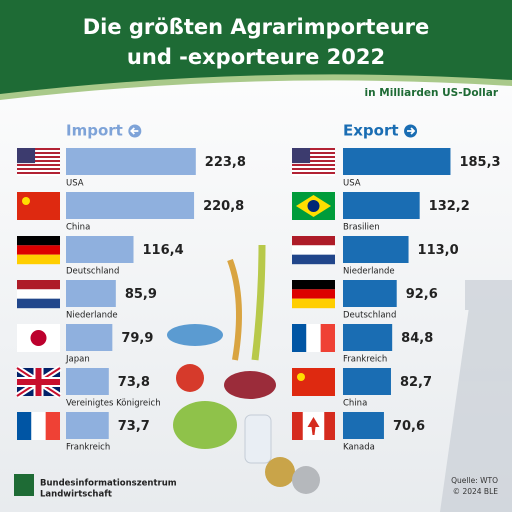 Image resolution: width=512 pixels, height=512 pixels. What do you see at coordinates (256, 27) in the screenshot?
I see `title: Die größten Agrarimporteure` at bounding box center [256, 27].